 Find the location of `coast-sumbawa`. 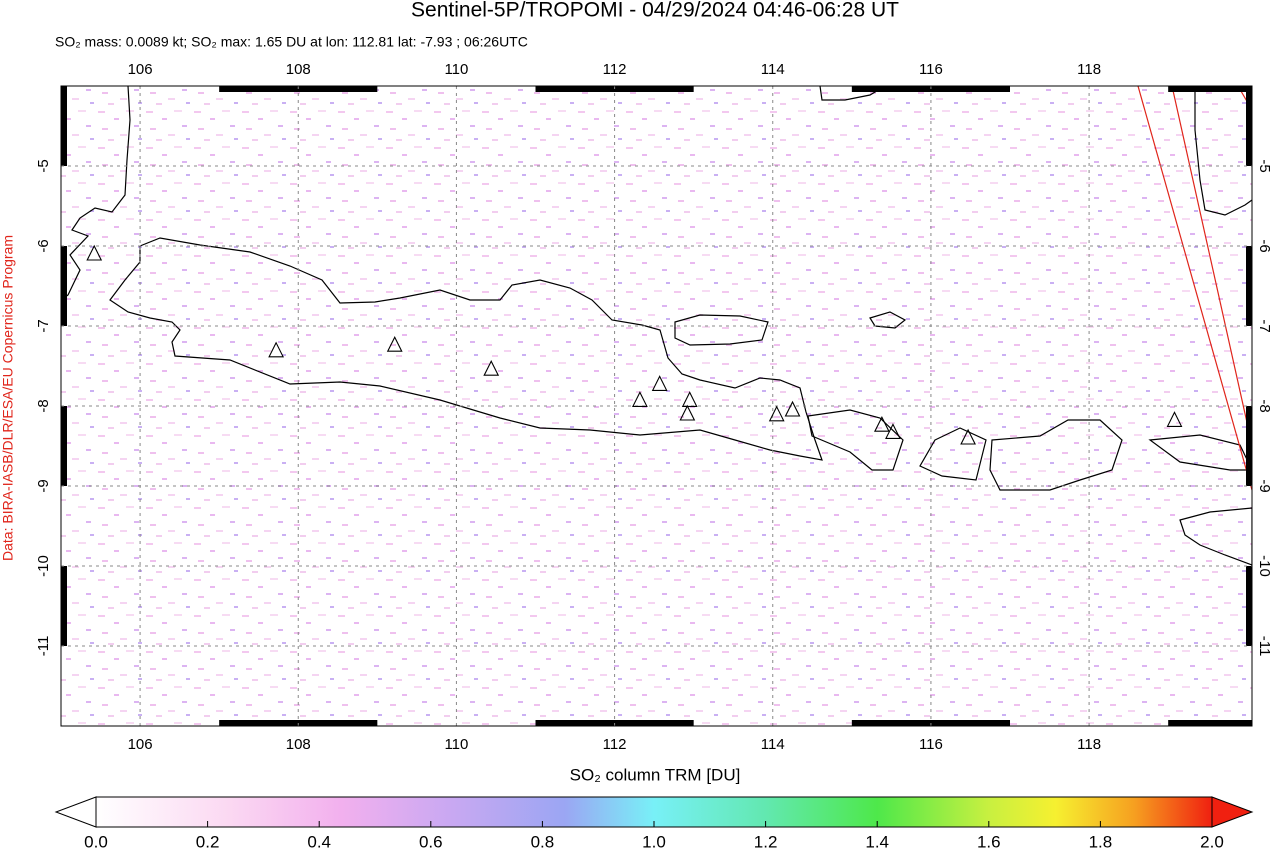

coast-sumbawa is located at coordinates (1056, 455).